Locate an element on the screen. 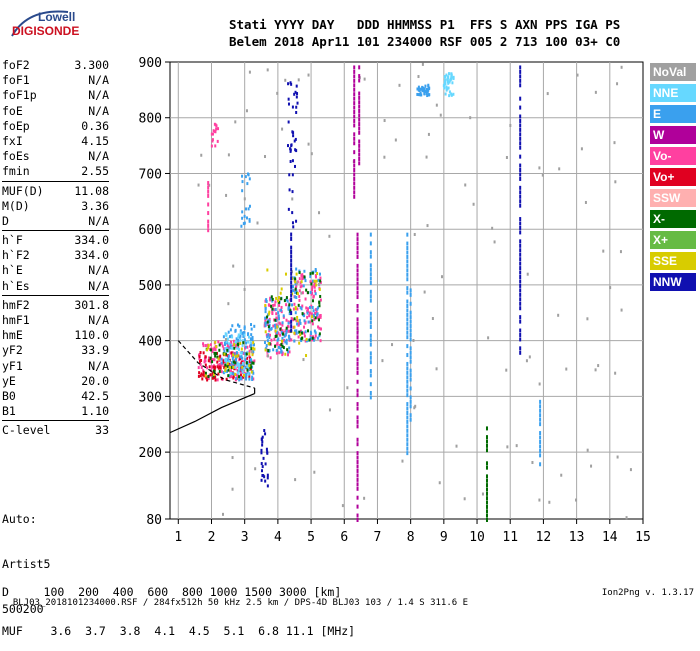  y-tick-label: 400 is located at coordinates (150, 342).